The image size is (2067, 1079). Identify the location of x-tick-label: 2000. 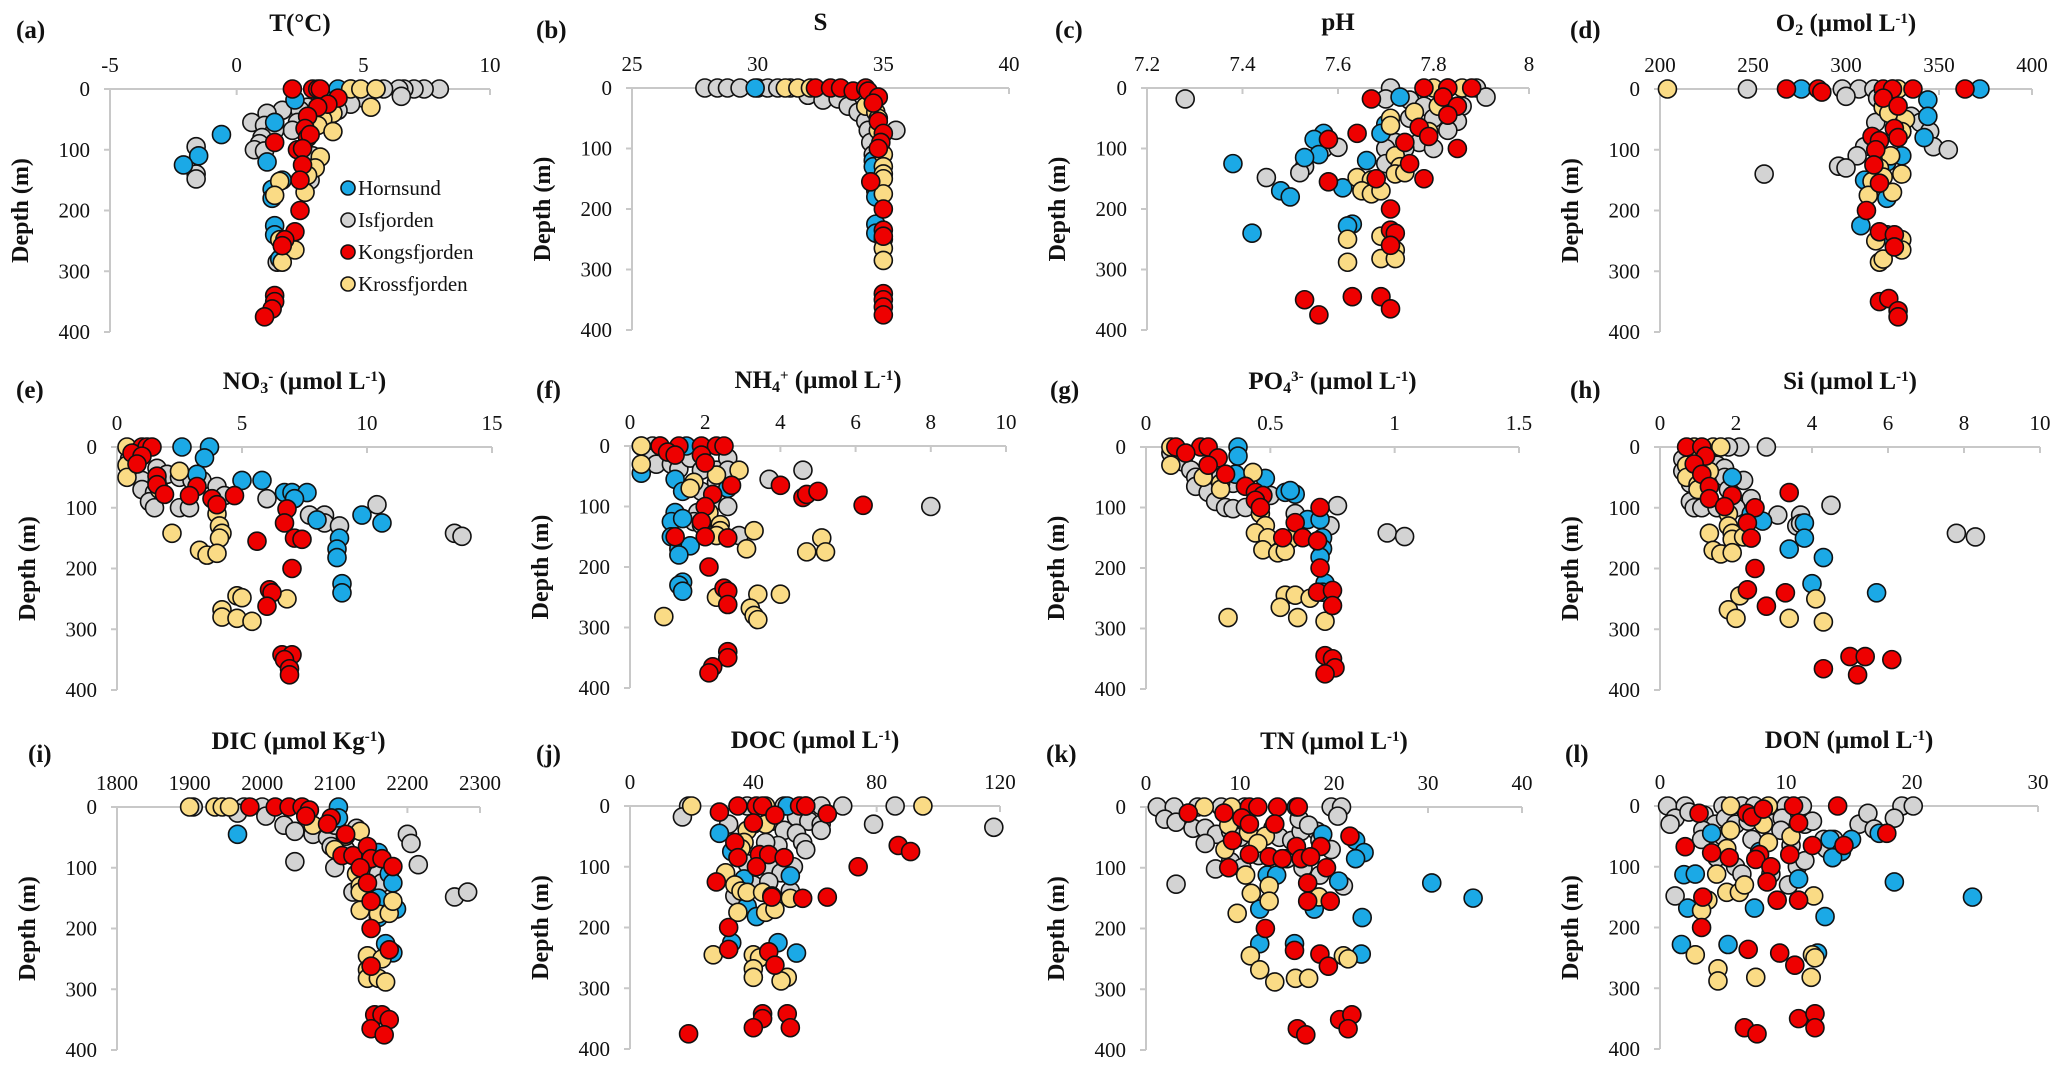
(262, 783).